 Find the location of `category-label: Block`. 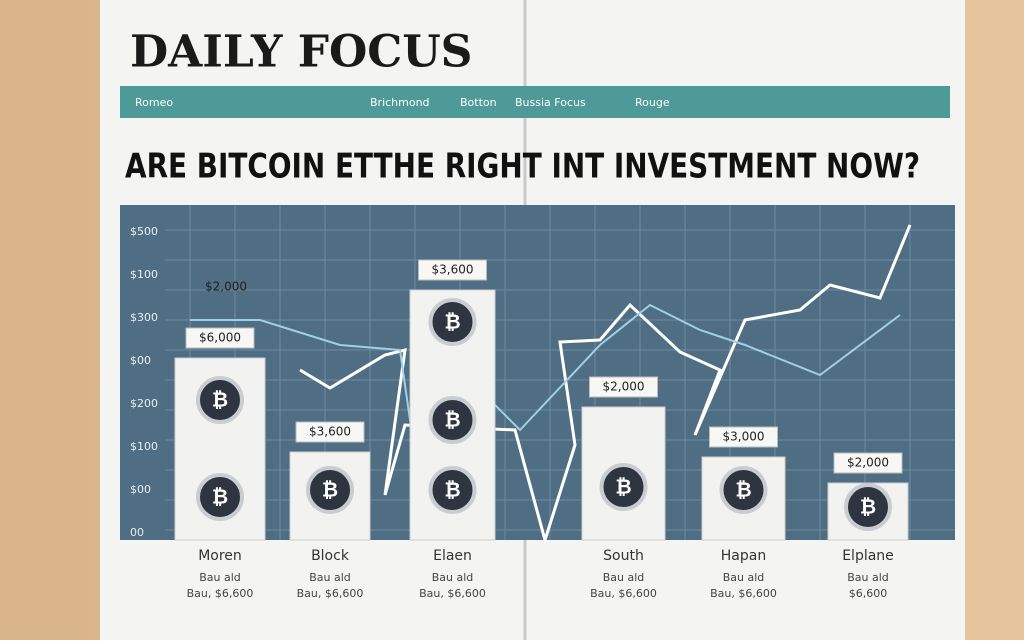

category-label: Block is located at coordinates (330, 556).